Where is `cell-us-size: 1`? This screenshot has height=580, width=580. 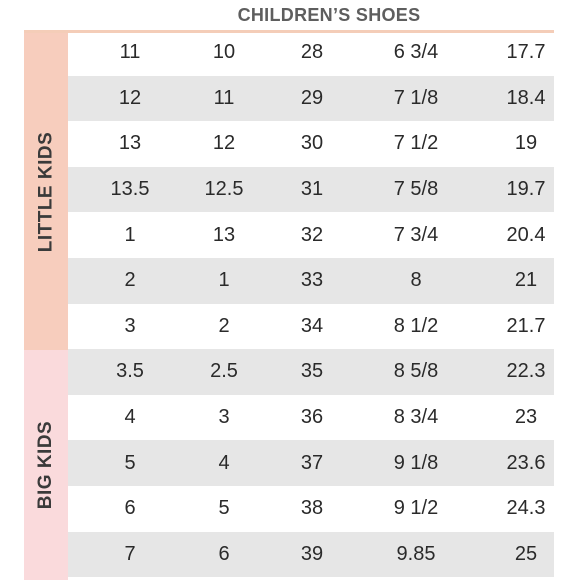
cell-us-size: 1 is located at coordinates (130, 234).